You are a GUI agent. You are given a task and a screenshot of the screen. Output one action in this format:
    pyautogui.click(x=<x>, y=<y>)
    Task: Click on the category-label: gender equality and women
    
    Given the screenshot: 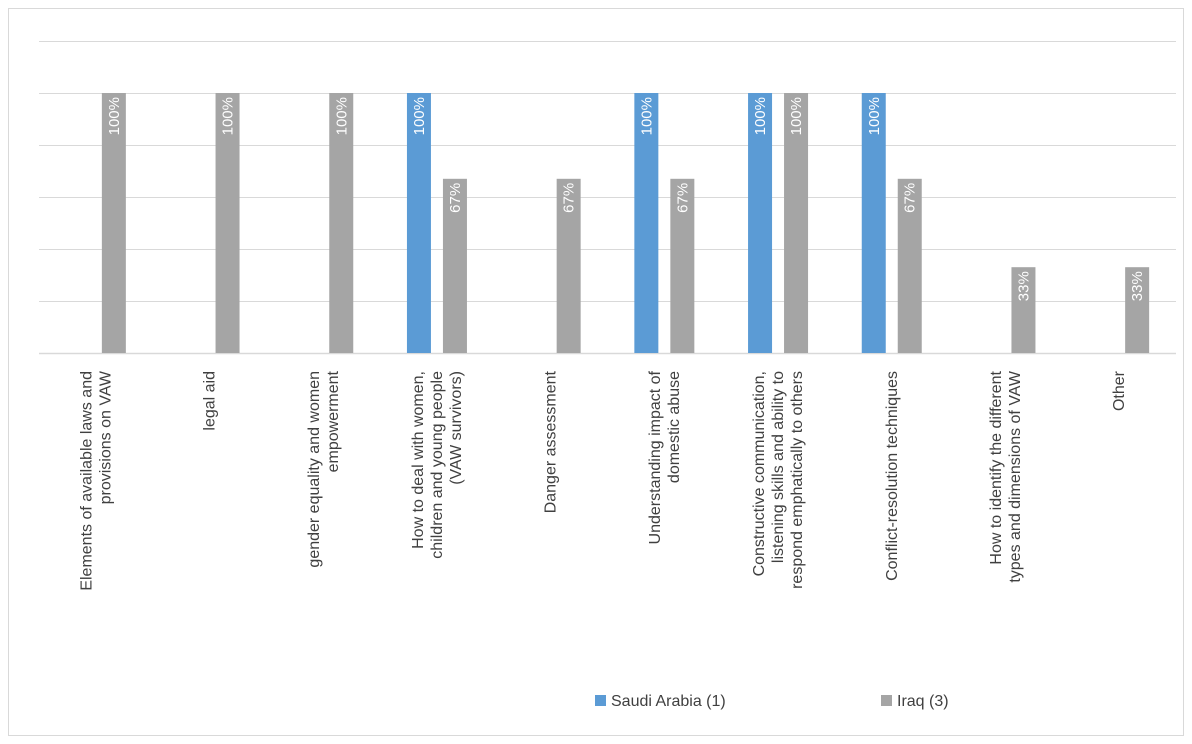 What is the action you would take?
    pyautogui.click(x=314, y=469)
    